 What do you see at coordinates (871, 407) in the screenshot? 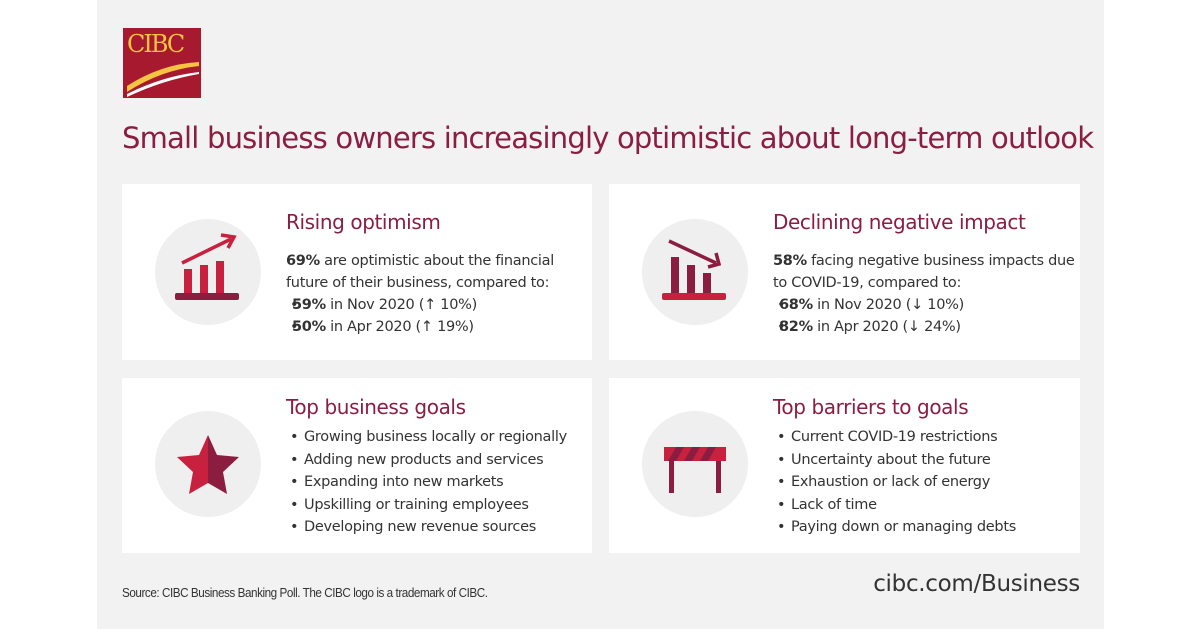
I see `card-heading: Top barriers to goals` at bounding box center [871, 407].